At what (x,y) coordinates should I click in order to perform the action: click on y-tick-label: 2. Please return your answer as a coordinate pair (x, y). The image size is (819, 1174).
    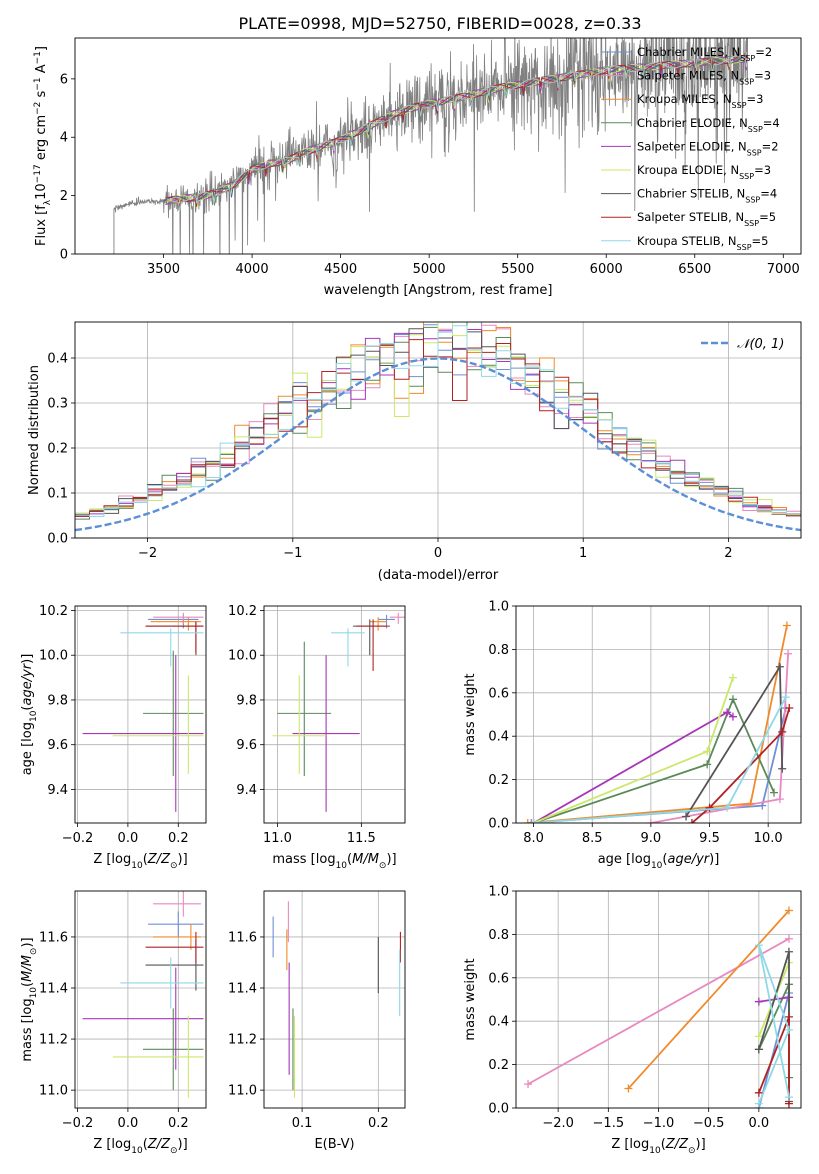
    Looking at the image, I should click on (64, 196).